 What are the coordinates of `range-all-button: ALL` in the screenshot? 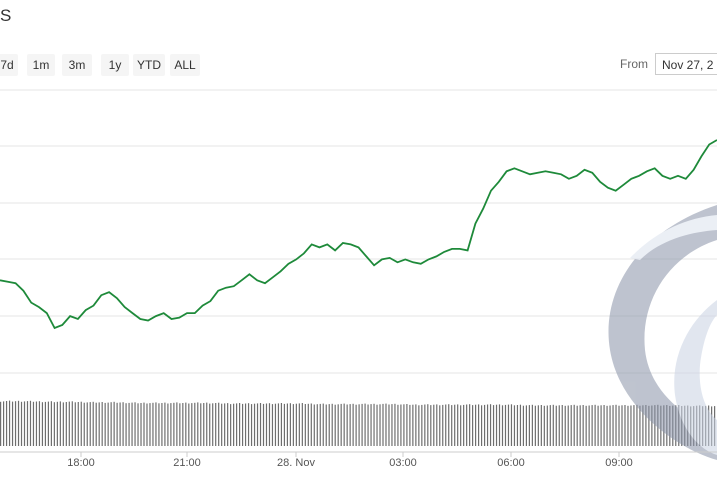 It's located at (185, 65).